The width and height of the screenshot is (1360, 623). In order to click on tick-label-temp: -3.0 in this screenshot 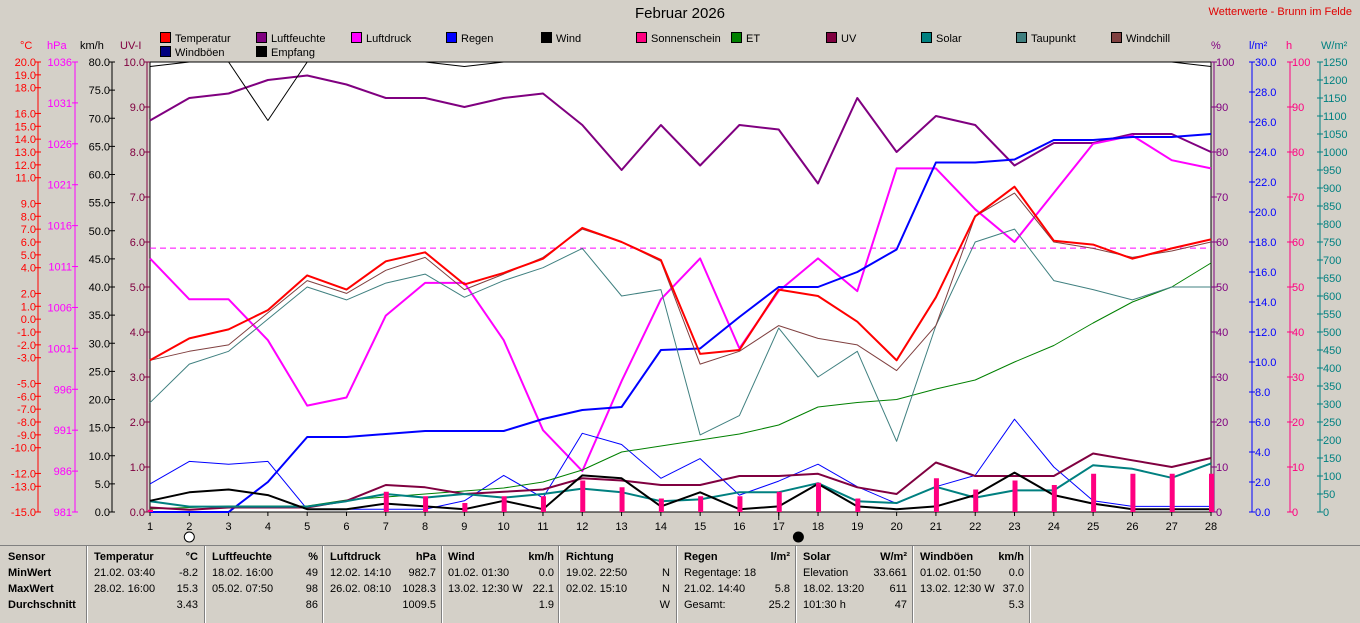, I will do `click(26, 359)`.